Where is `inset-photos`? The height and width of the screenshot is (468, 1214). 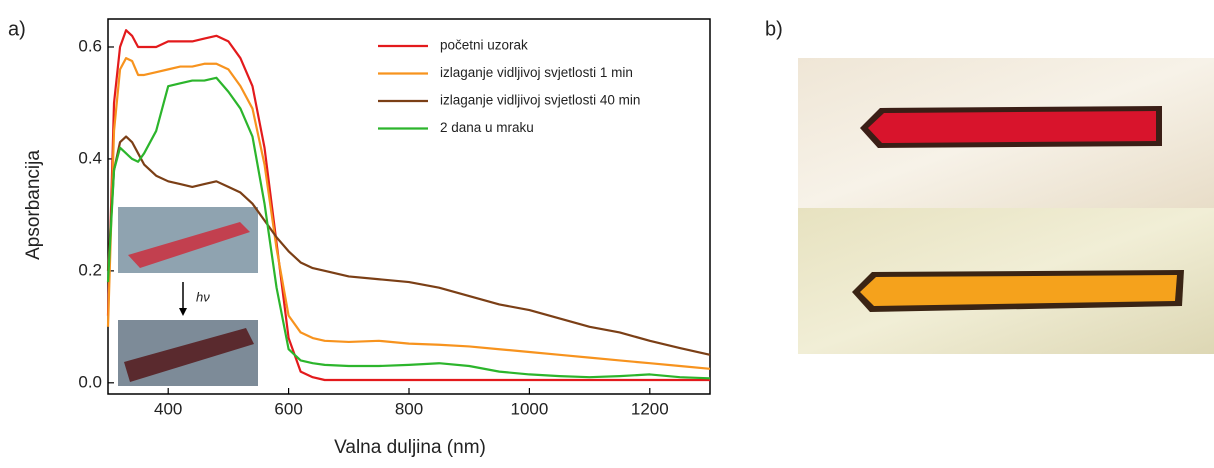 inset-photos is located at coordinates (188, 296).